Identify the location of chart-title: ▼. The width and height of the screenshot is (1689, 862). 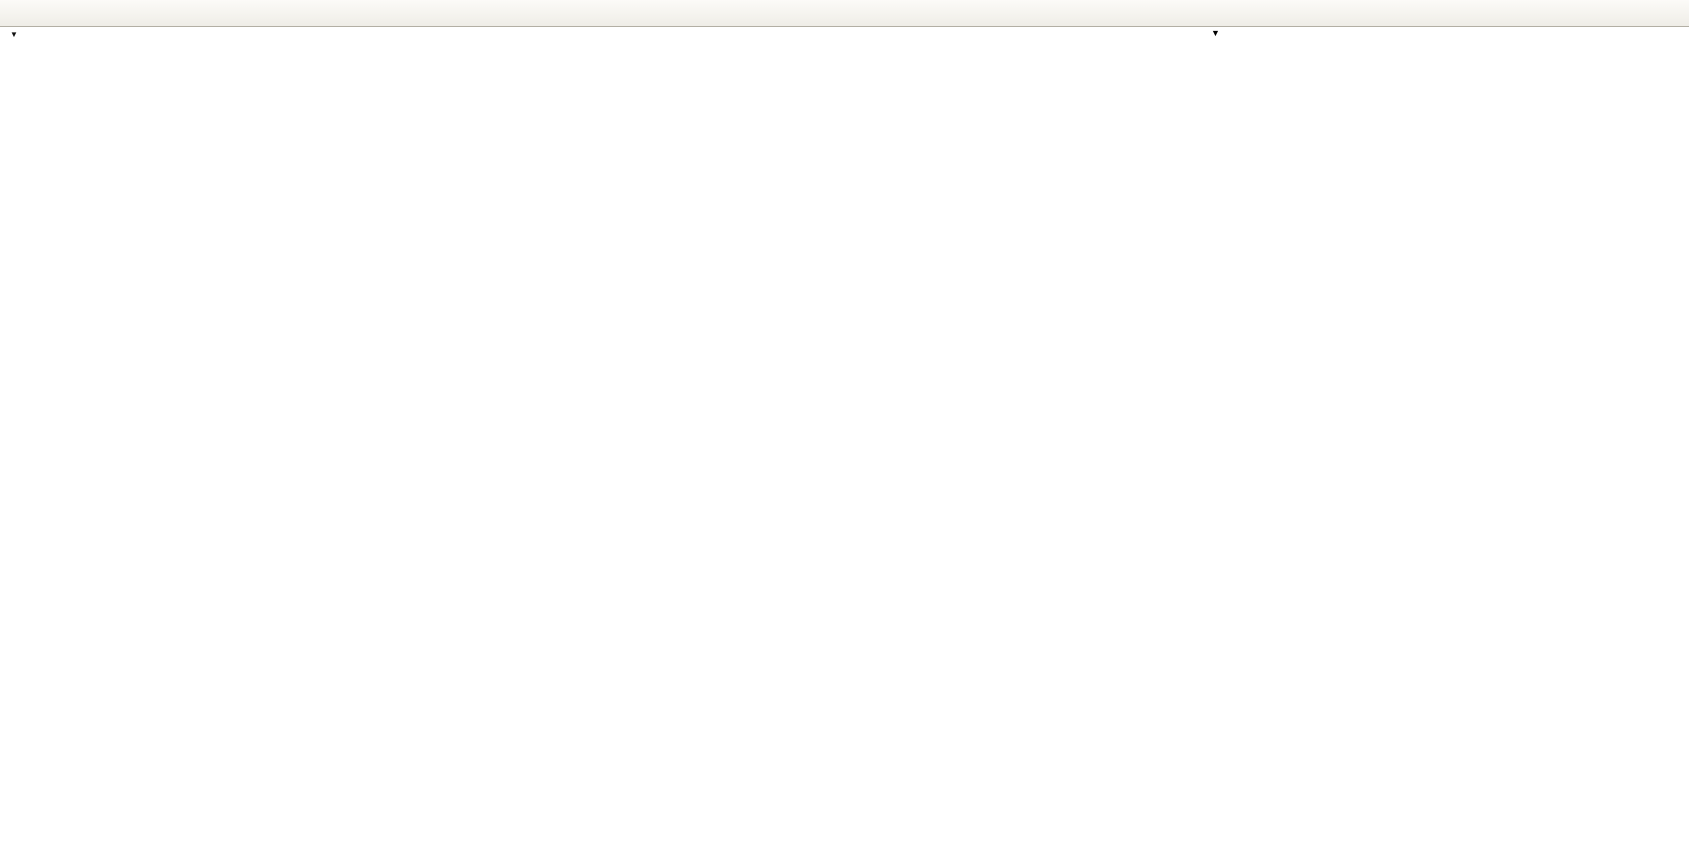
(23, 34).